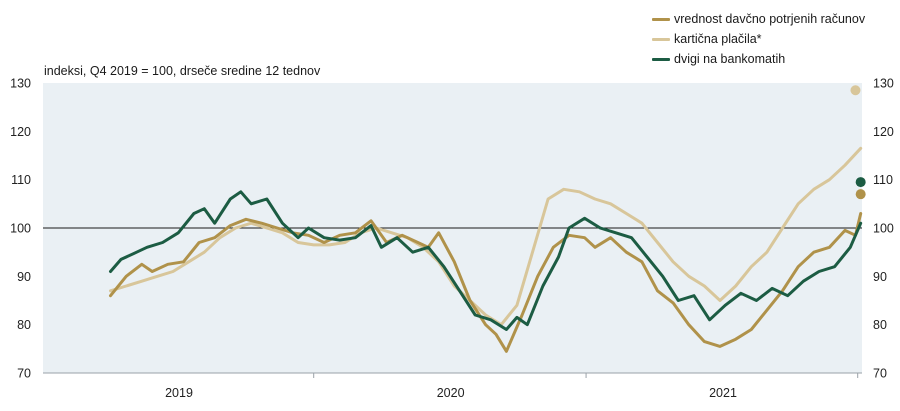 Image resolution: width=900 pixels, height=411 pixels. Describe the element at coordinates (179, 393) in the screenshot. I see `x-tick-label-0: 2019` at that location.